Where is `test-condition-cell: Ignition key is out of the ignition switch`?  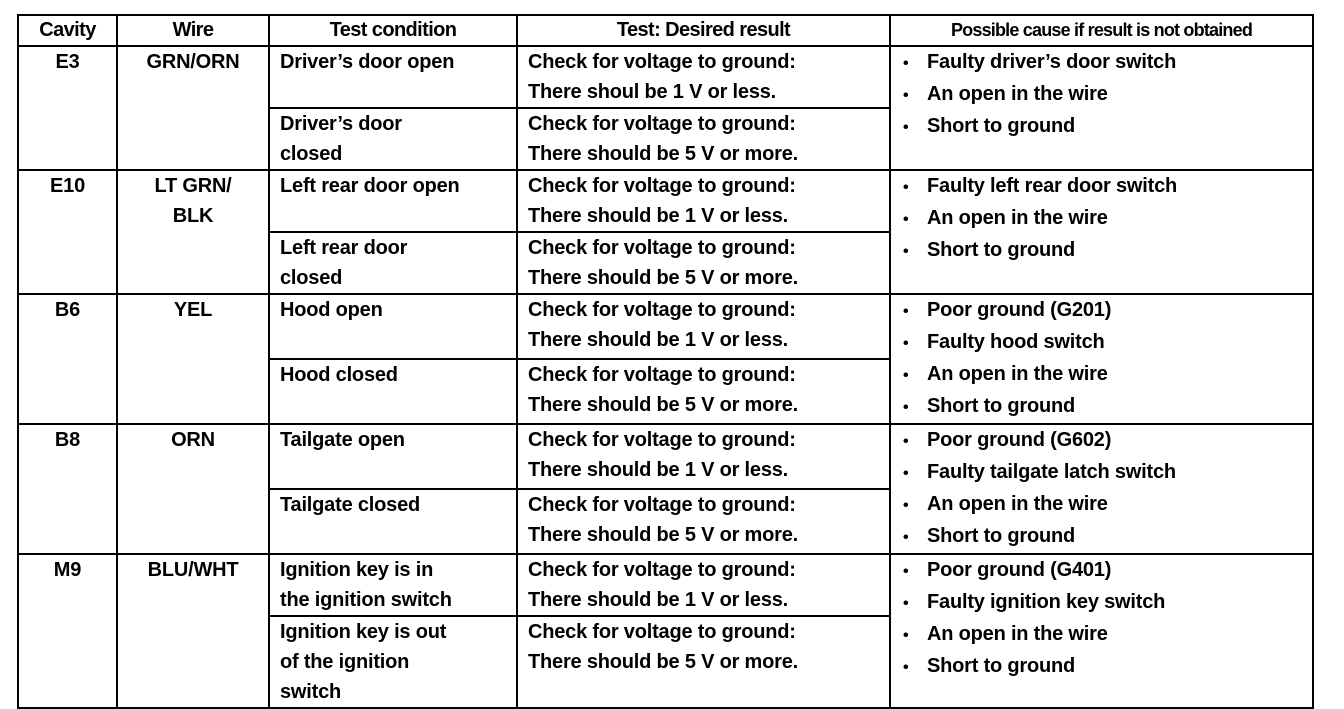
test-condition-cell: Ignition key is out of the ignition switch is located at coordinates (393, 661).